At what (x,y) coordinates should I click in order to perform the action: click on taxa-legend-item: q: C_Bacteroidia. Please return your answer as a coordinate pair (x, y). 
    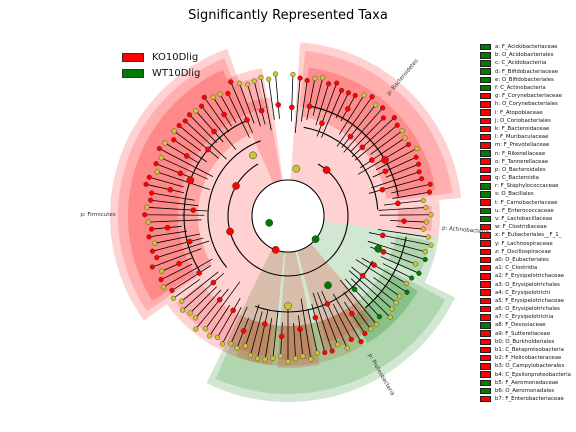
    Looking at the image, I should click on (528, 178).